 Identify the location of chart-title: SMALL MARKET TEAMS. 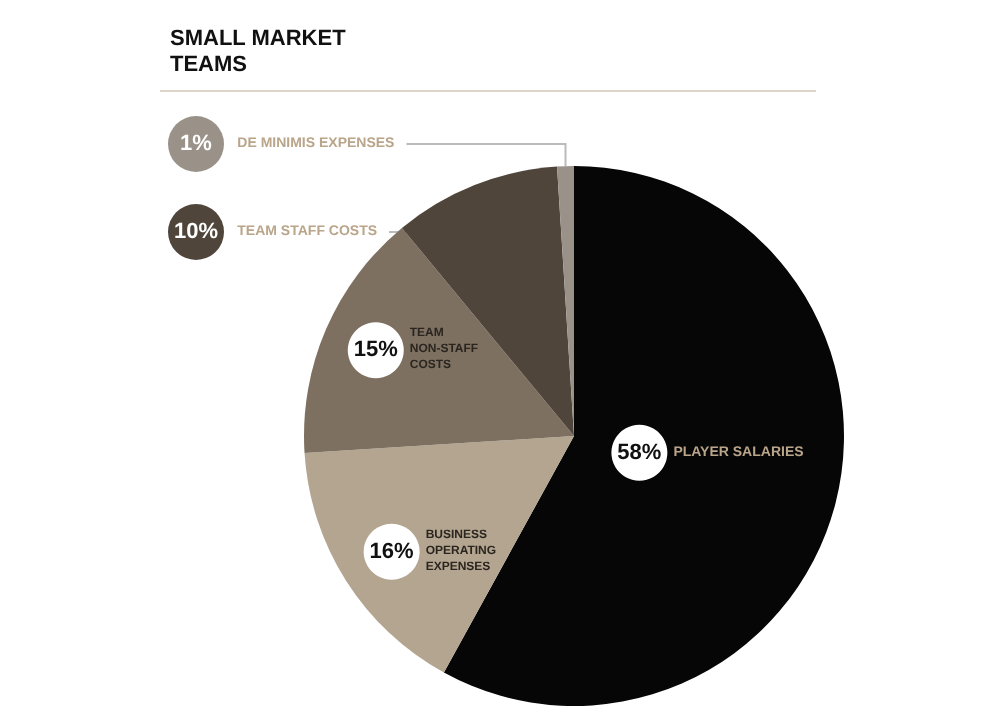
(261, 52).